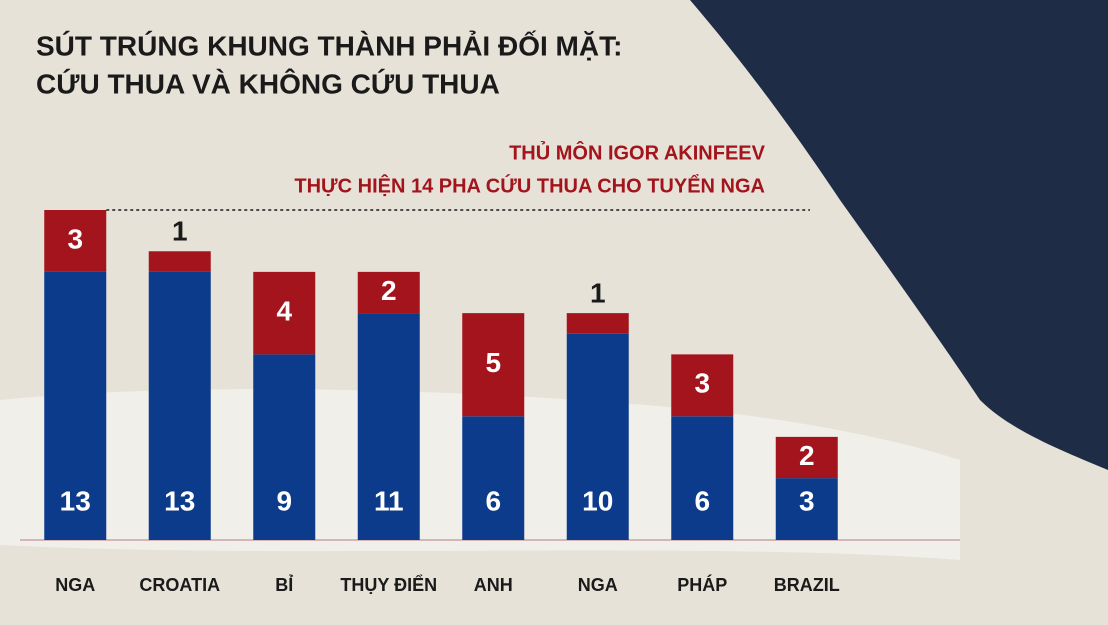  I want to click on x-tick-label: THỤY ĐIỂN, so click(388, 584).